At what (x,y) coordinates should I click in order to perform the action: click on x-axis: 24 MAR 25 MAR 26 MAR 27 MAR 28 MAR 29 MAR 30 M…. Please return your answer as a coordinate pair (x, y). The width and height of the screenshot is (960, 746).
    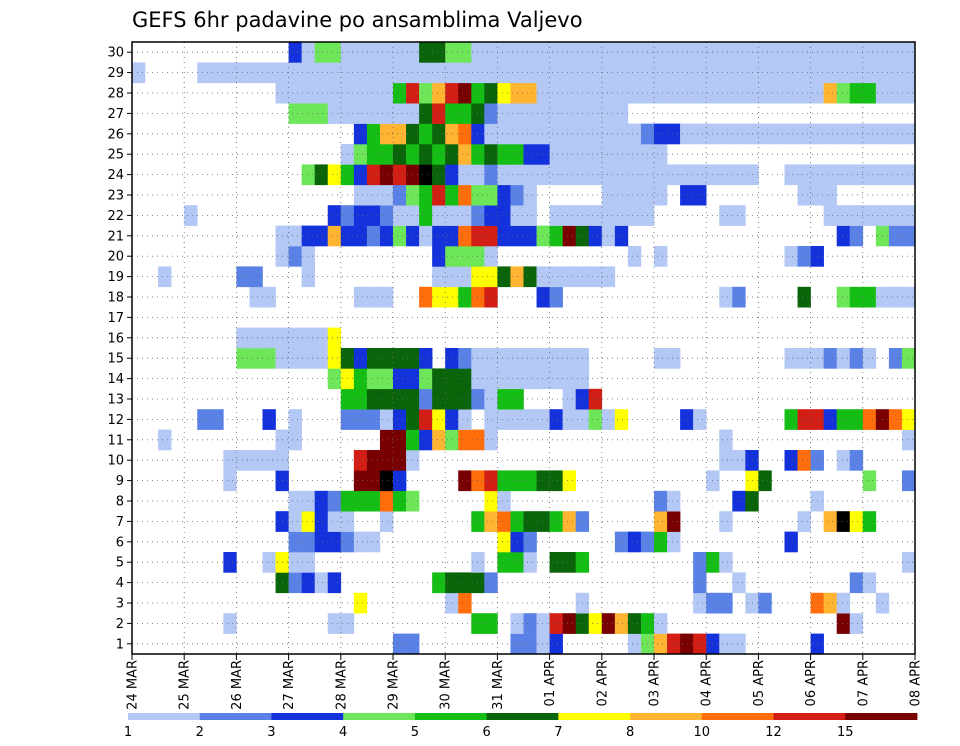
    Looking at the image, I should click on (525, 682).